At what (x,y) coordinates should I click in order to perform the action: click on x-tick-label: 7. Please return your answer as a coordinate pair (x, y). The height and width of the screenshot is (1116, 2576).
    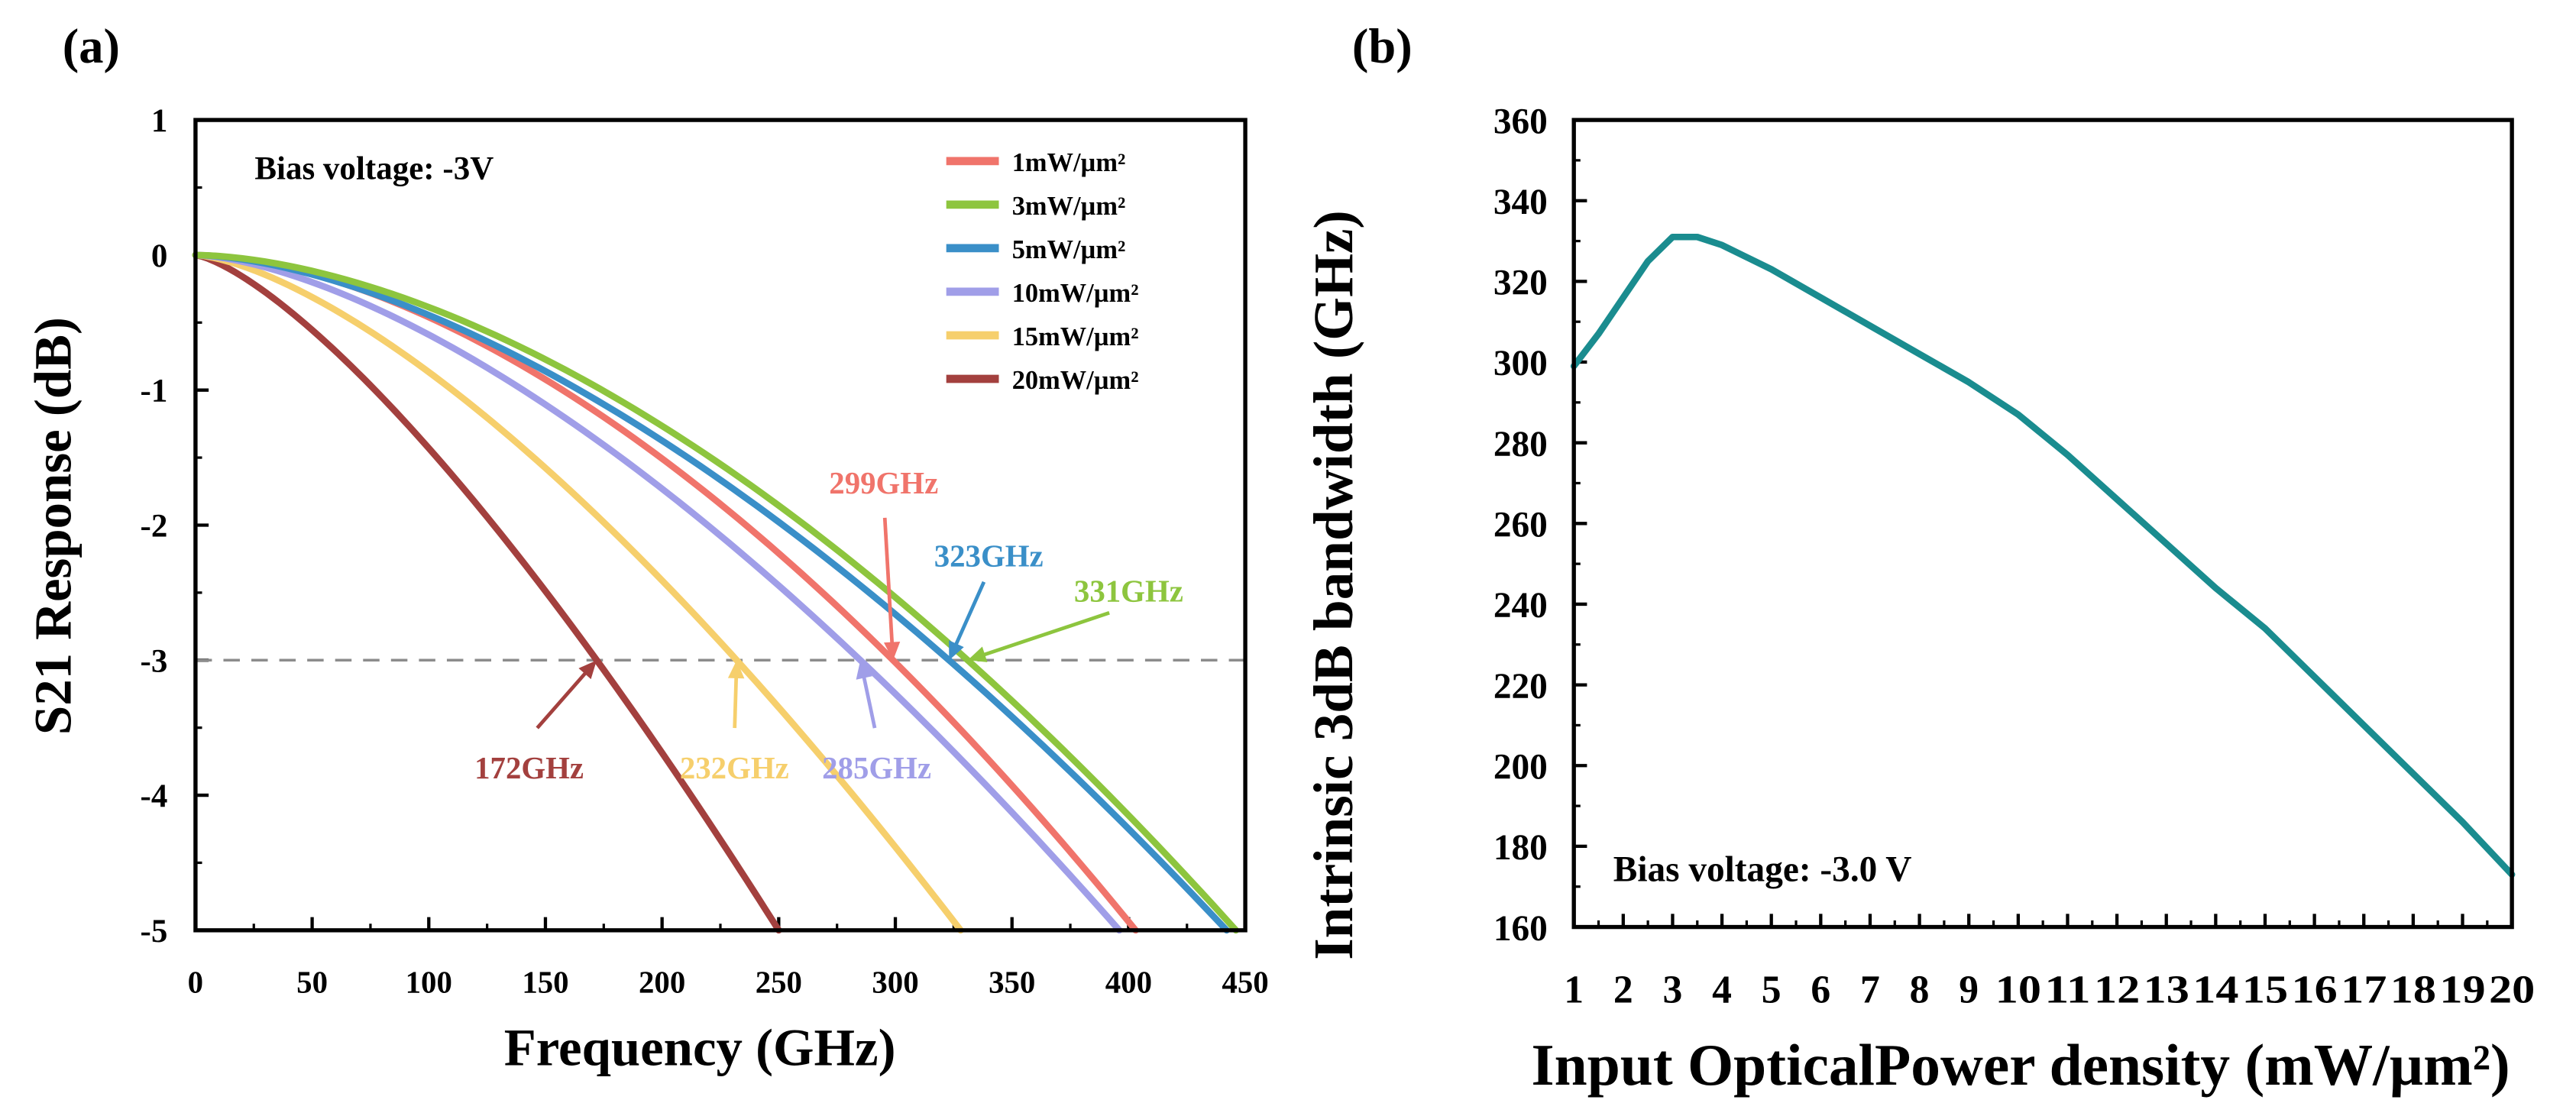
    Looking at the image, I should click on (1870, 990).